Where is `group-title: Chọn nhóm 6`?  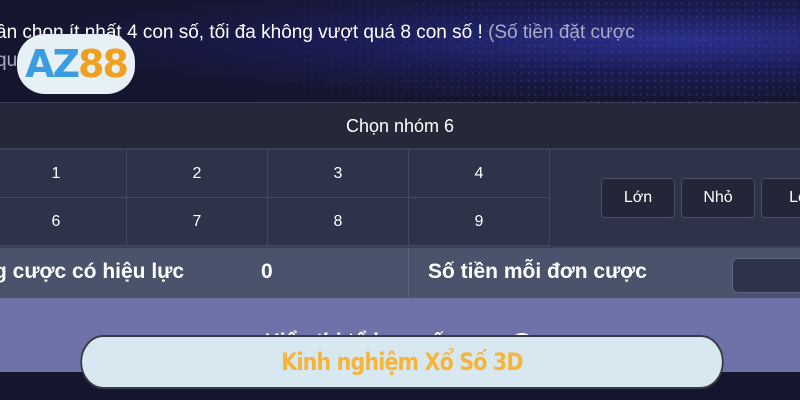
group-title: Chọn nhóm 6 is located at coordinates (400, 126).